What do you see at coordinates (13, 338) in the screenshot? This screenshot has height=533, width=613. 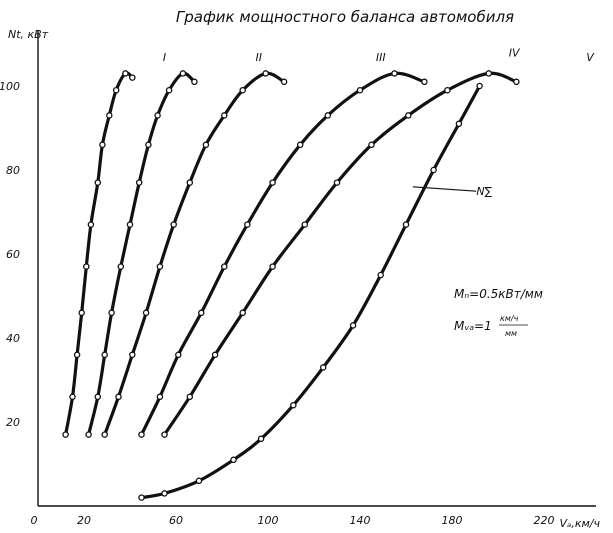 I see `y-tick-label: 40` at bounding box center [13, 338].